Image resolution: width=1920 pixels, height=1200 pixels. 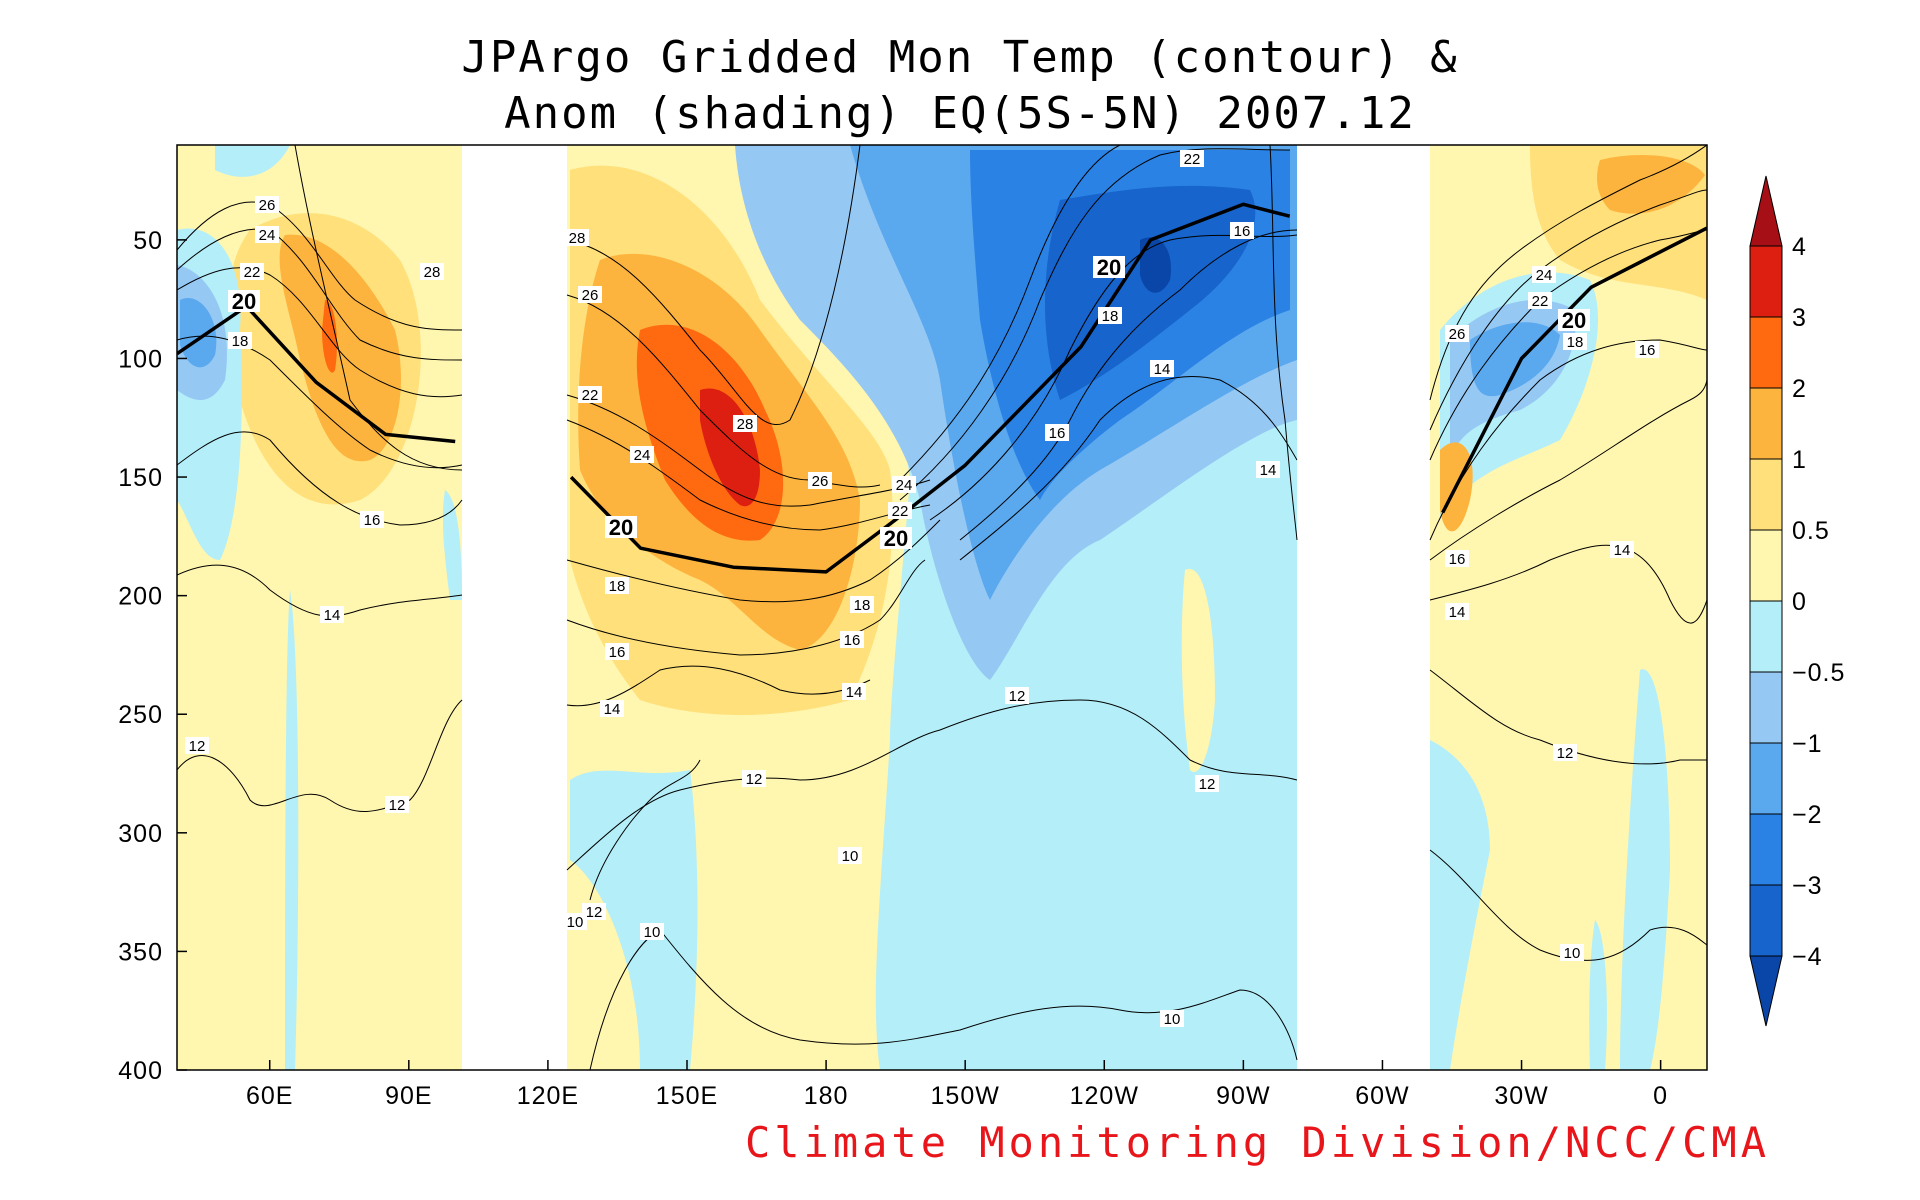 I want to click on colorbar-label: 2, so click(x=1799, y=389).